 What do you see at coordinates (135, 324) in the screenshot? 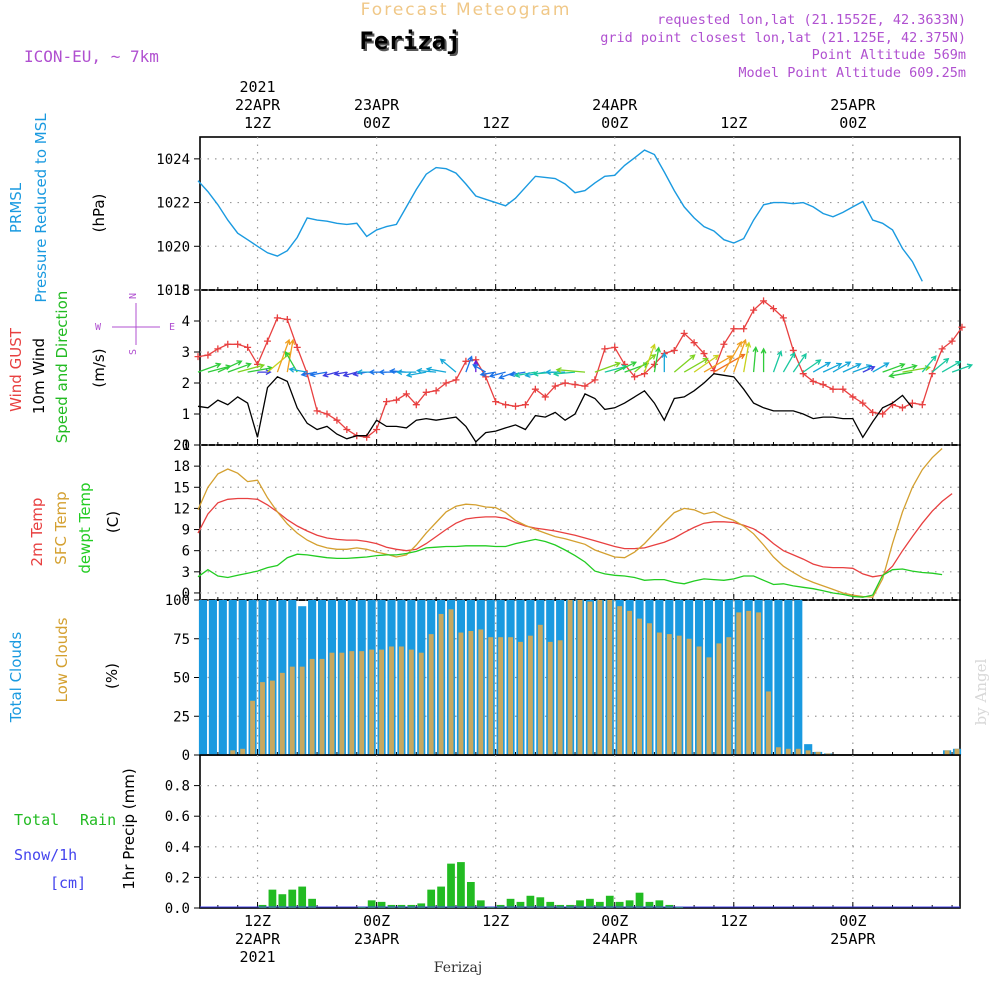
I see `compass-rose: N E S W` at bounding box center [135, 324].